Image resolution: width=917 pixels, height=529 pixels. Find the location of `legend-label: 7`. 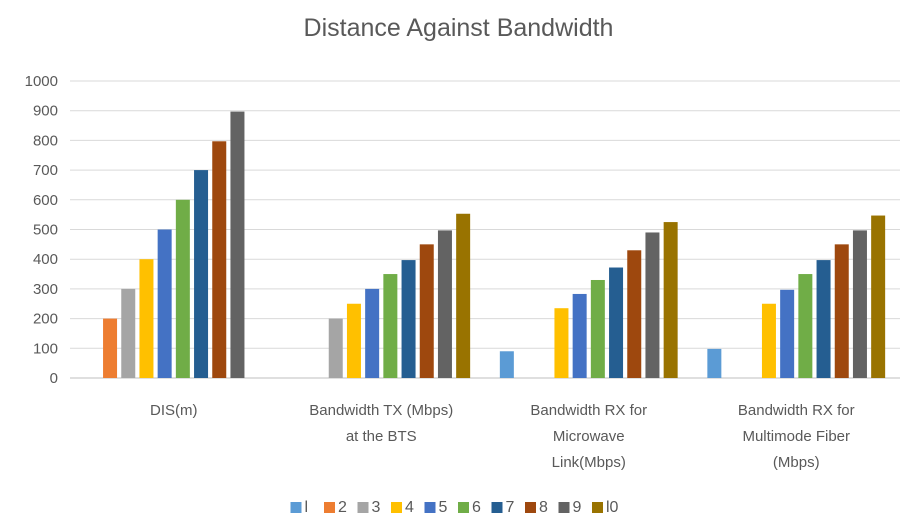

legend-label: 7 is located at coordinates (510, 507).